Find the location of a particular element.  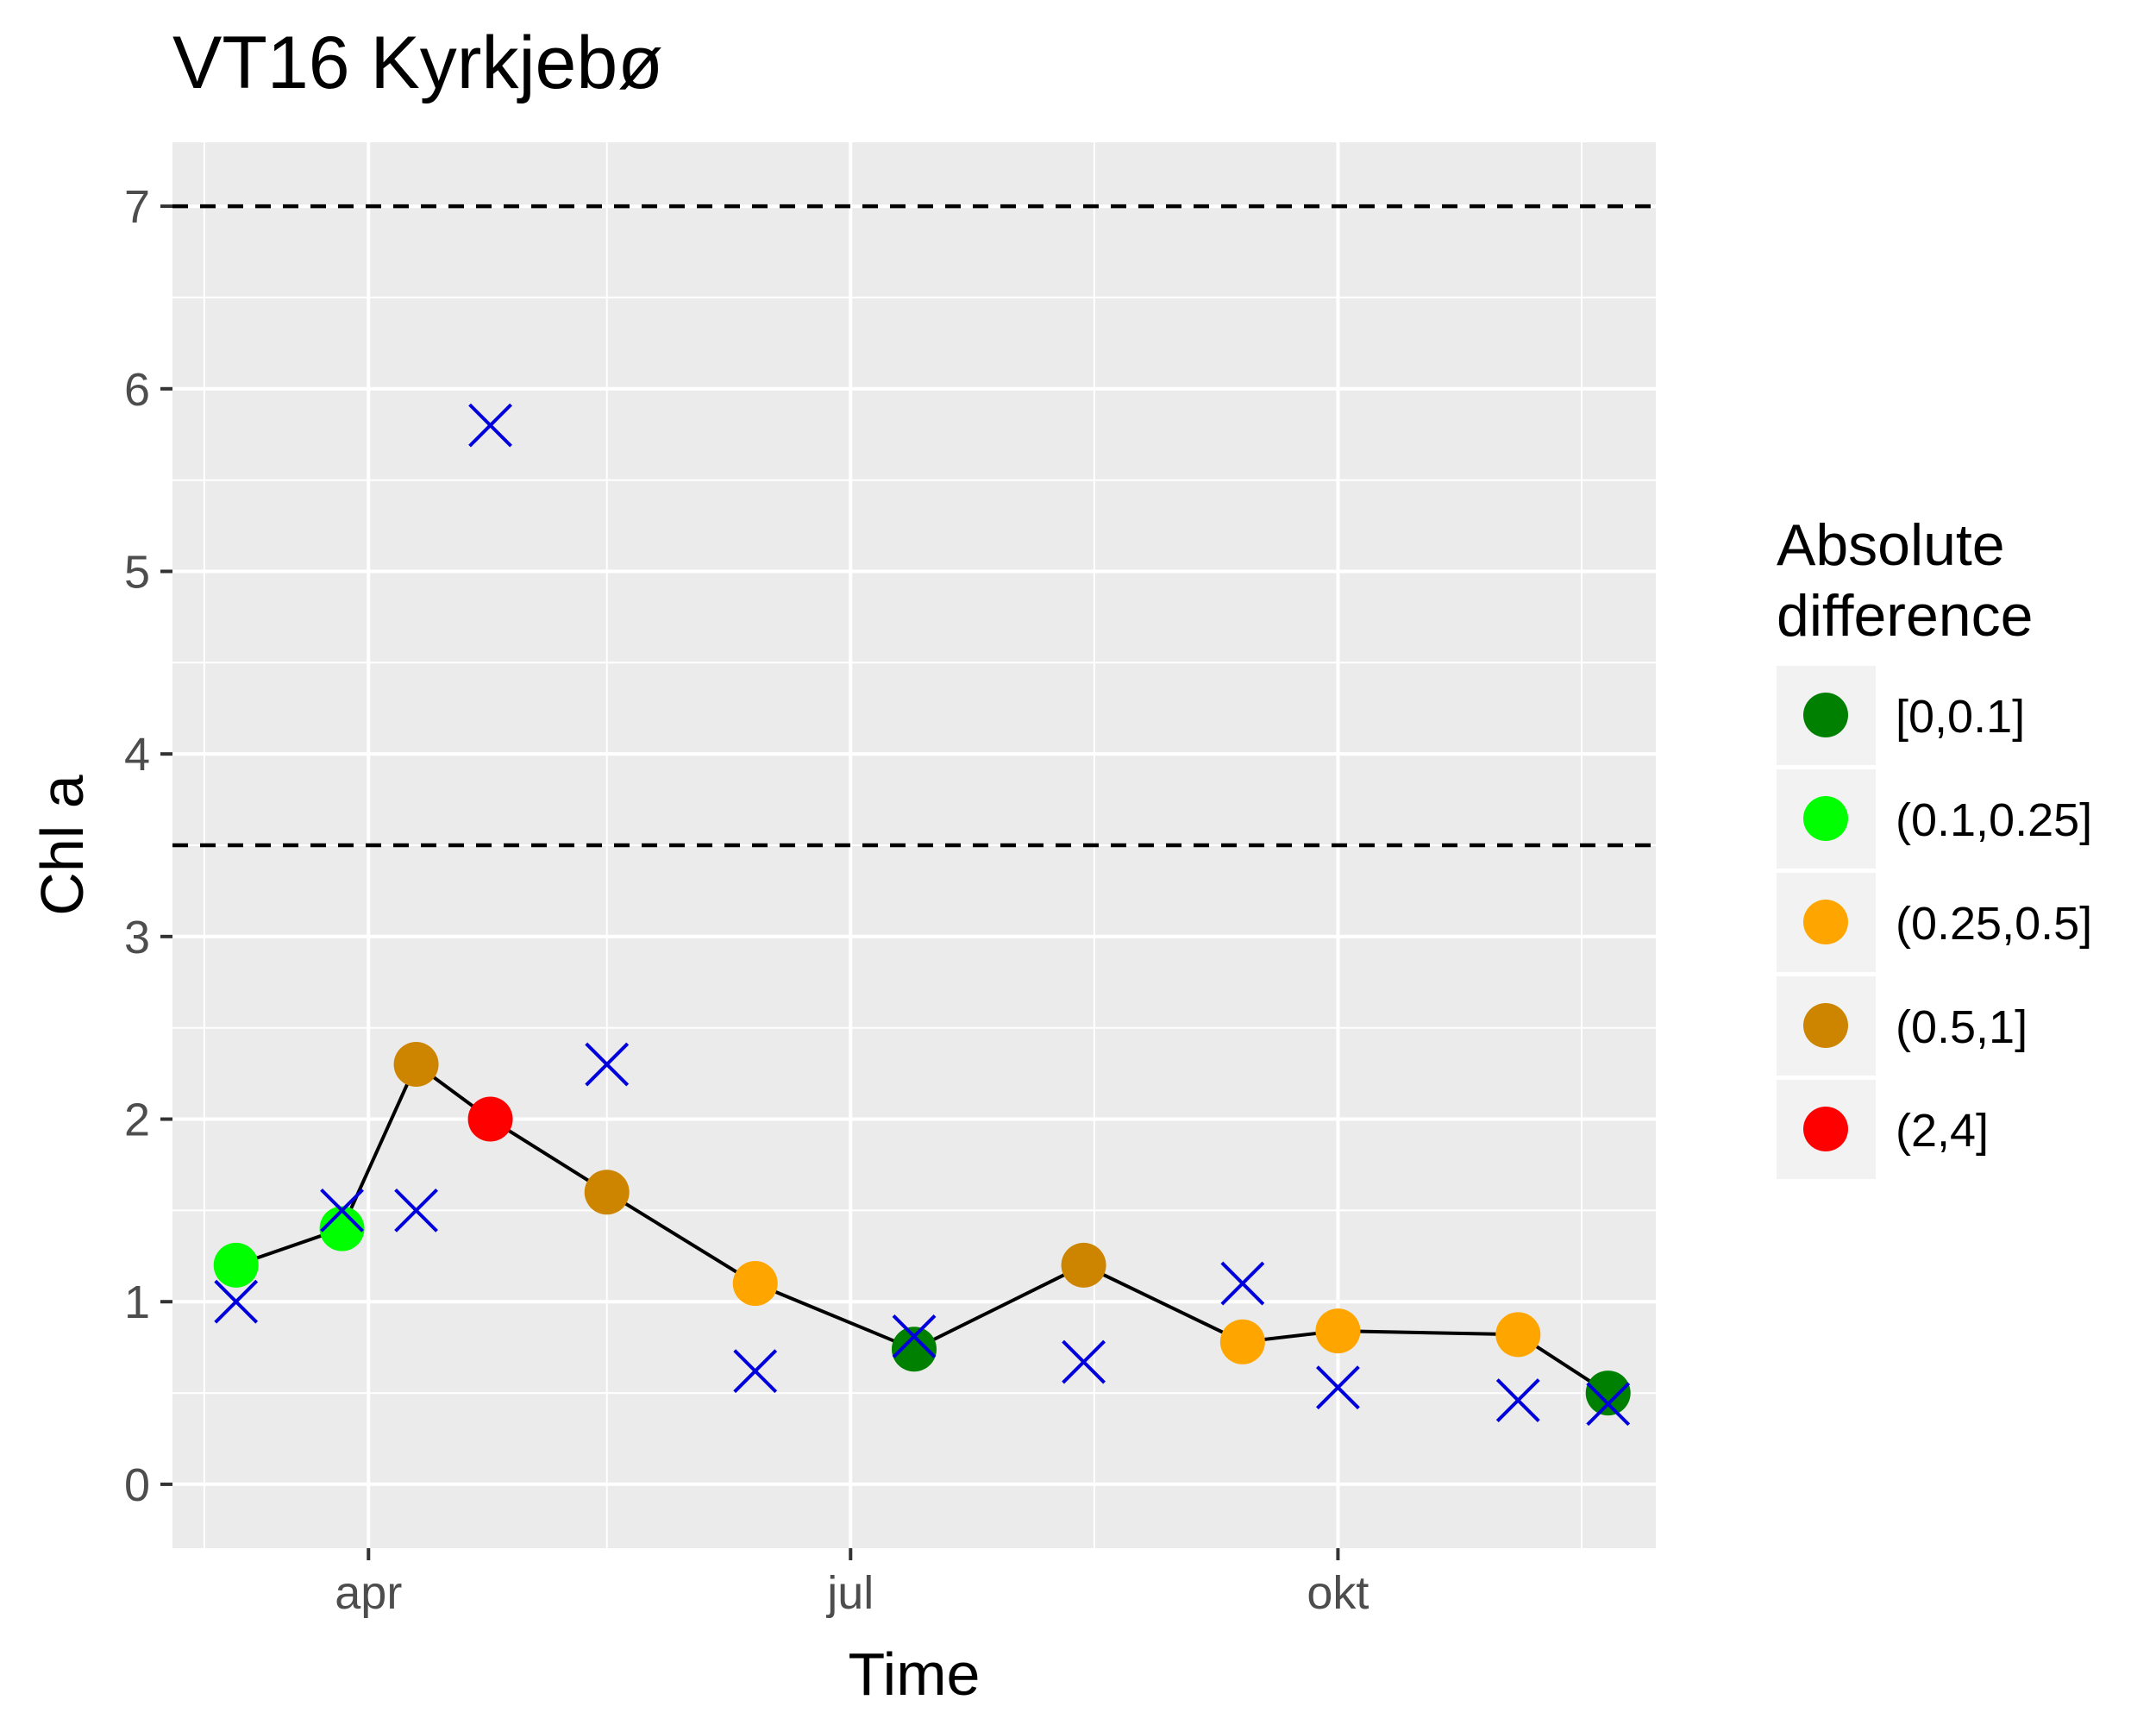

x-tick-label: apr is located at coordinates (368, 1593).